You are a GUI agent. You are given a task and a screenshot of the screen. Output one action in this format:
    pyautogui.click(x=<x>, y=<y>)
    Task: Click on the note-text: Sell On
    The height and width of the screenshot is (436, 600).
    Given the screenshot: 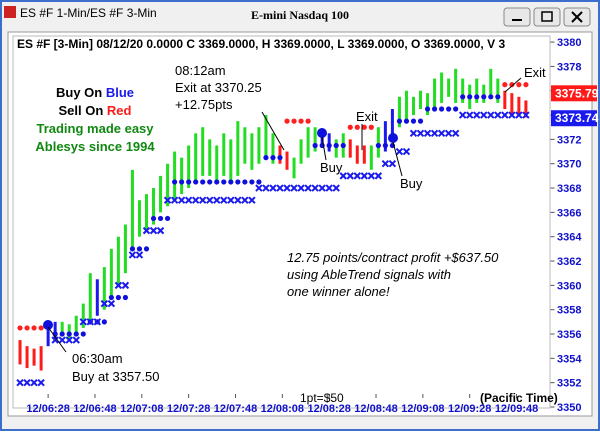 What is the action you would take?
    pyautogui.click(x=81, y=110)
    